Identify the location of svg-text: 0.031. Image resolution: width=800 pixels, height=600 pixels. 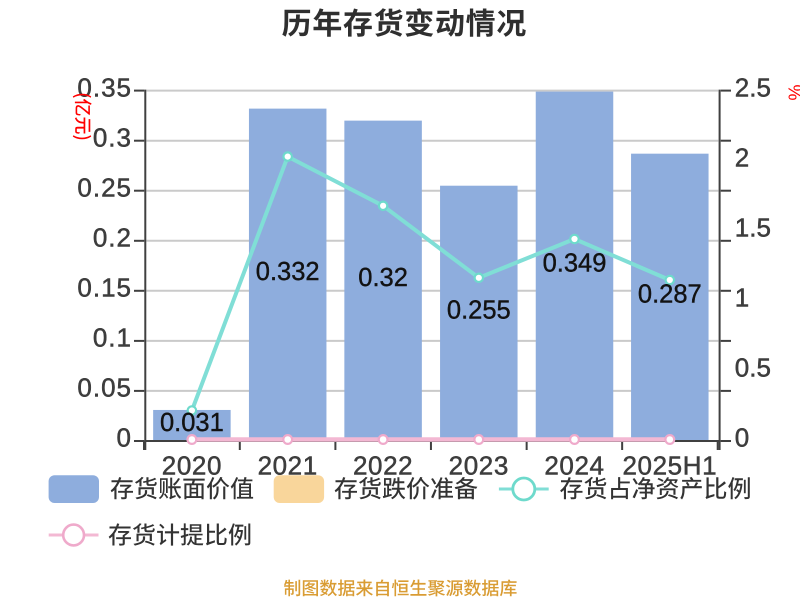
(192, 423).